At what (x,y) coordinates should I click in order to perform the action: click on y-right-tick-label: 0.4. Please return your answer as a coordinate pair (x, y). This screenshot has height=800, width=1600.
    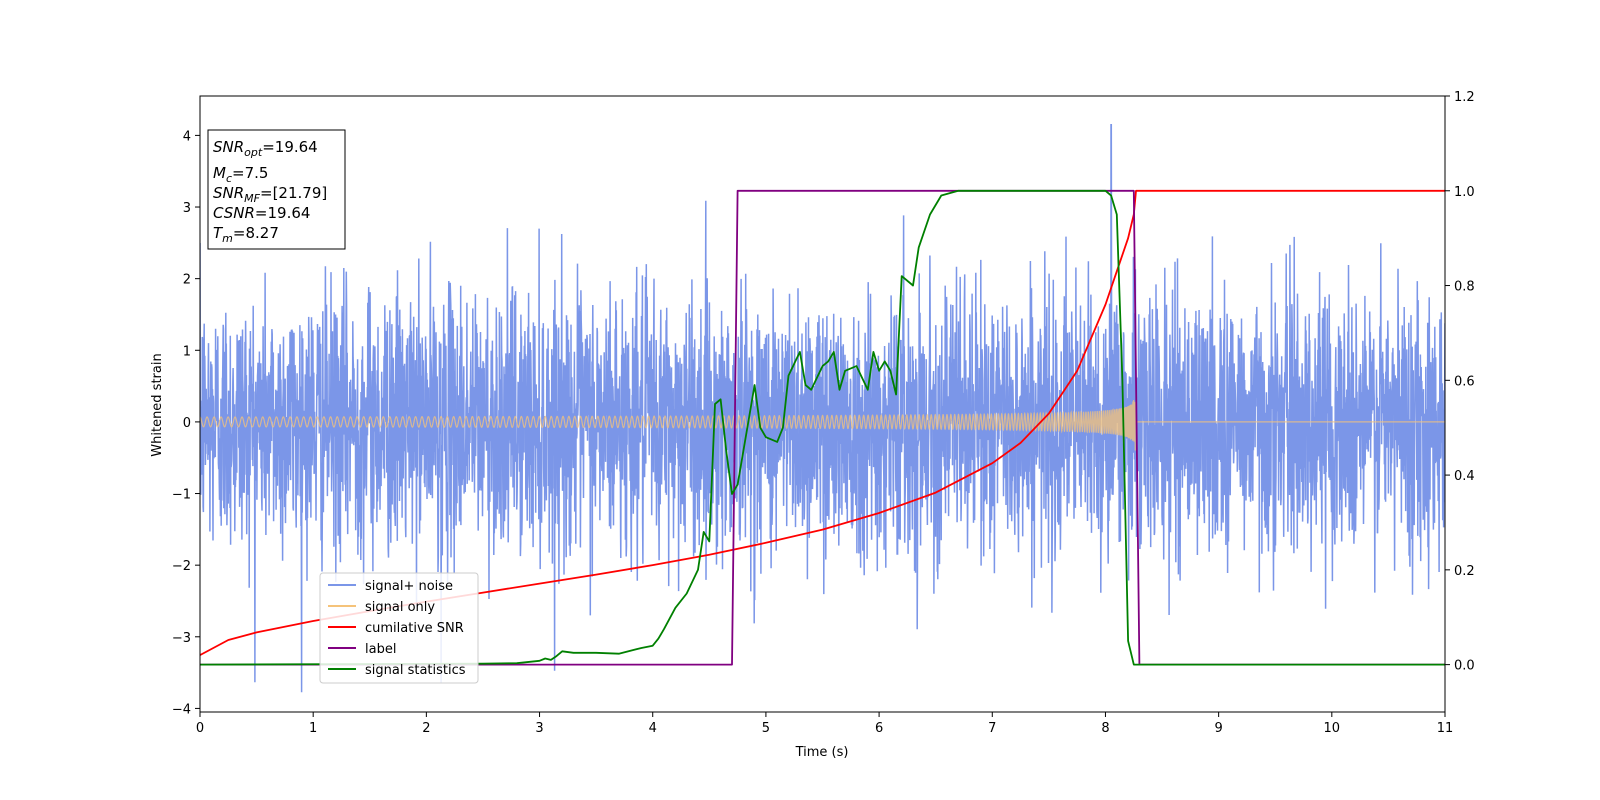
    Looking at the image, I should click on (1464, 476).